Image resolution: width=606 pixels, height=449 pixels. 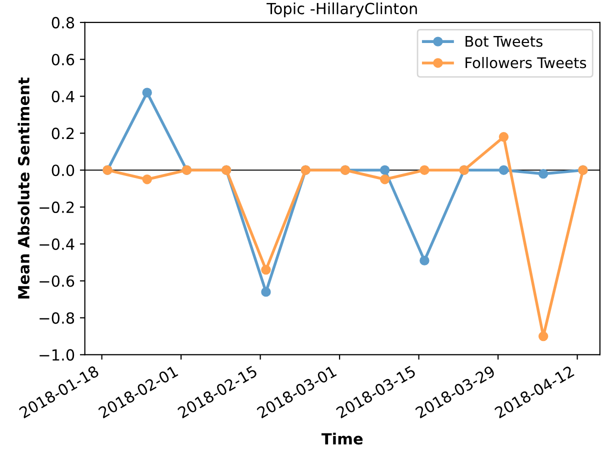 What do you see at coordinates (63, 170) in the screenshot?
I see `y-tick-label: 0.0` at bounding box center [63, 170].